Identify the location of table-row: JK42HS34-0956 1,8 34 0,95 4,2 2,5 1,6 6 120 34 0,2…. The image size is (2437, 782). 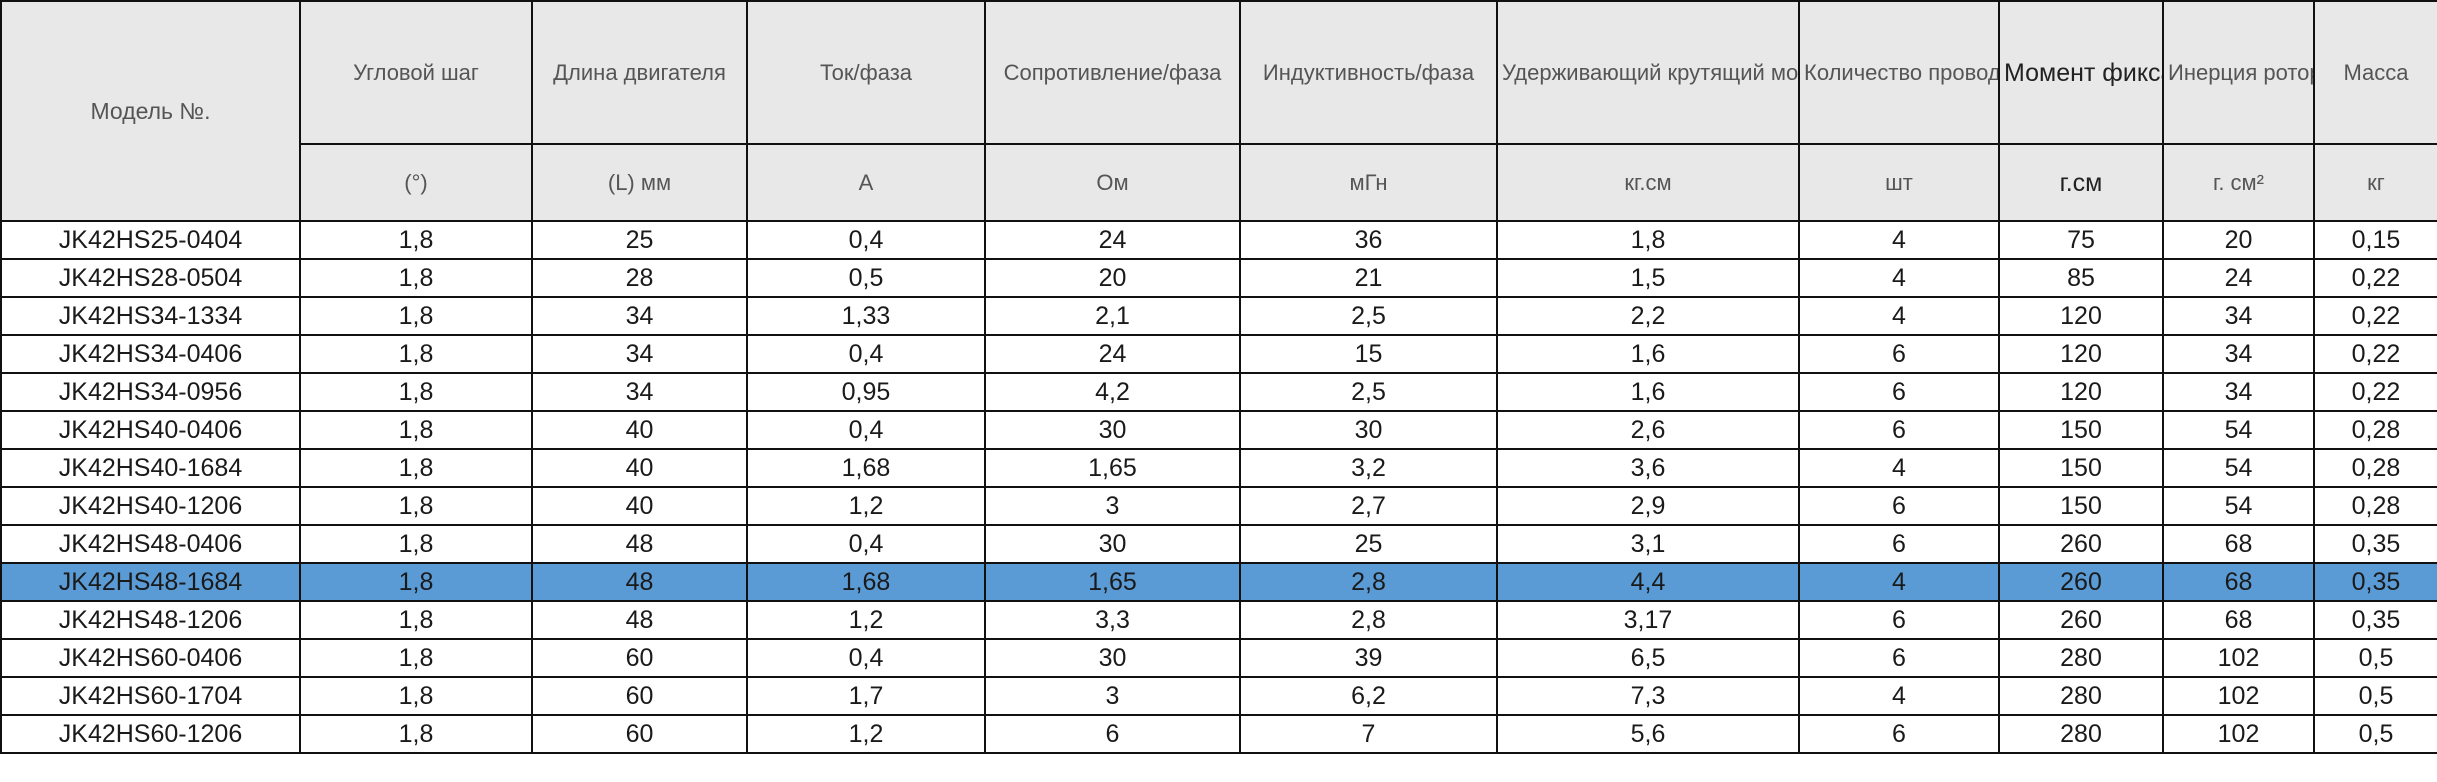
(1218, 392).